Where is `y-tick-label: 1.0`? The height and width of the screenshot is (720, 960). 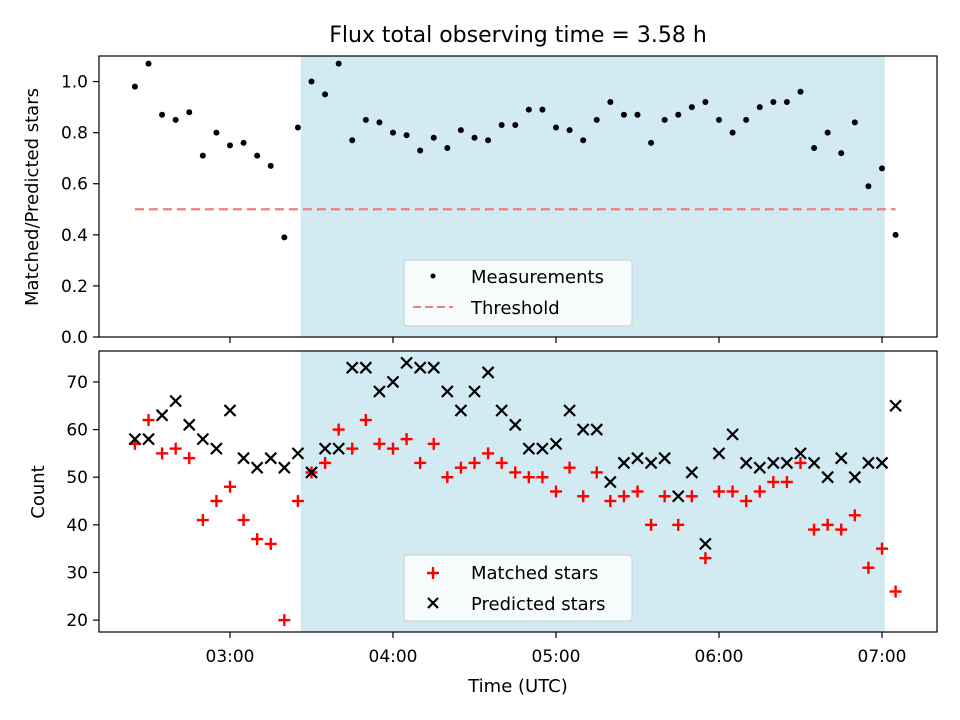 y-tick-label: 1.0 is located at coordinates (74, 83).